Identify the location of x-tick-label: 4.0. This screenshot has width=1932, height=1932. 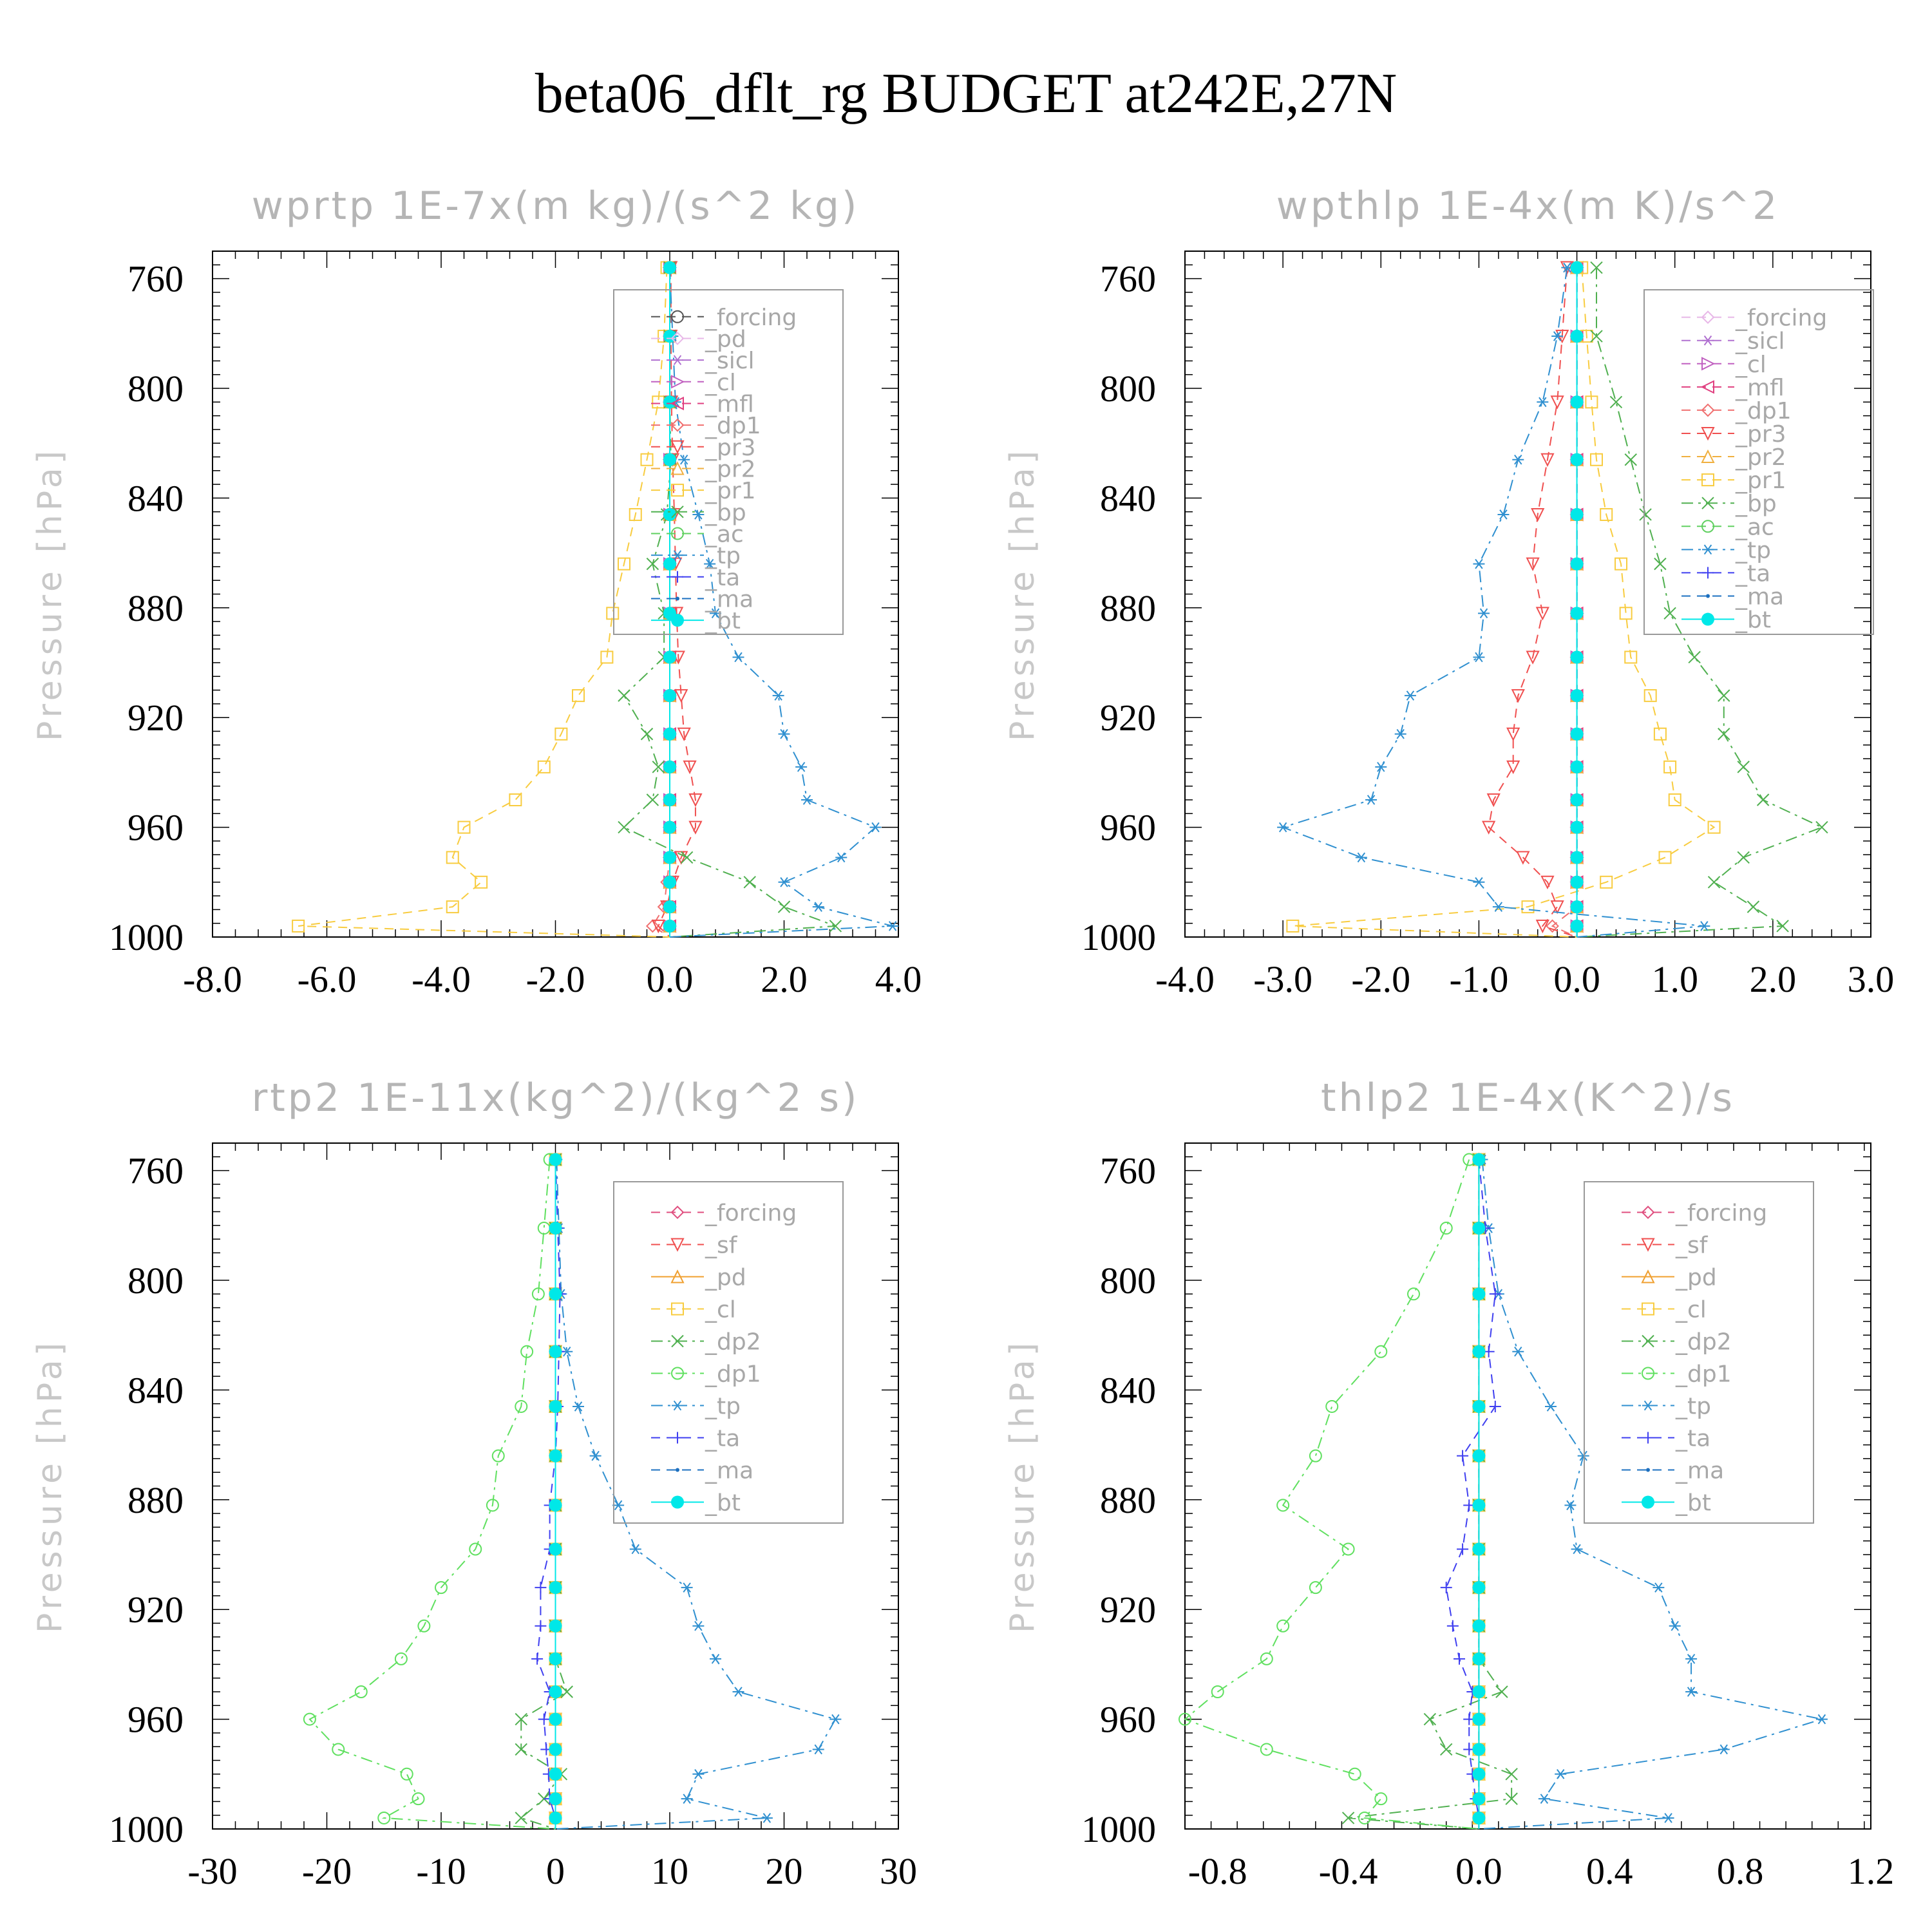
(899, 979).